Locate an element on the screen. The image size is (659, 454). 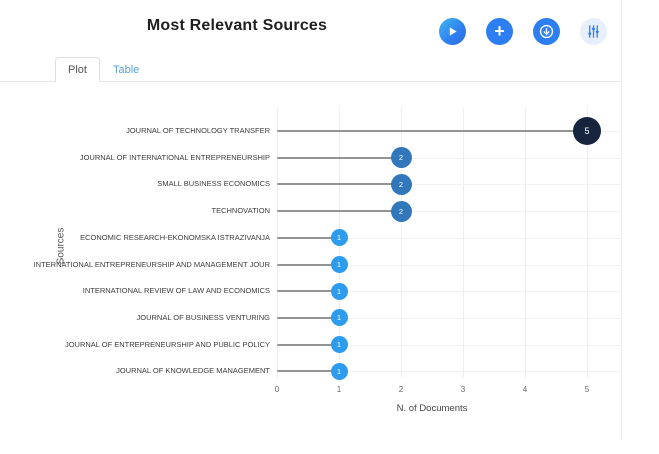
x-tick-label: 4 is located at coordinates (525, 389).